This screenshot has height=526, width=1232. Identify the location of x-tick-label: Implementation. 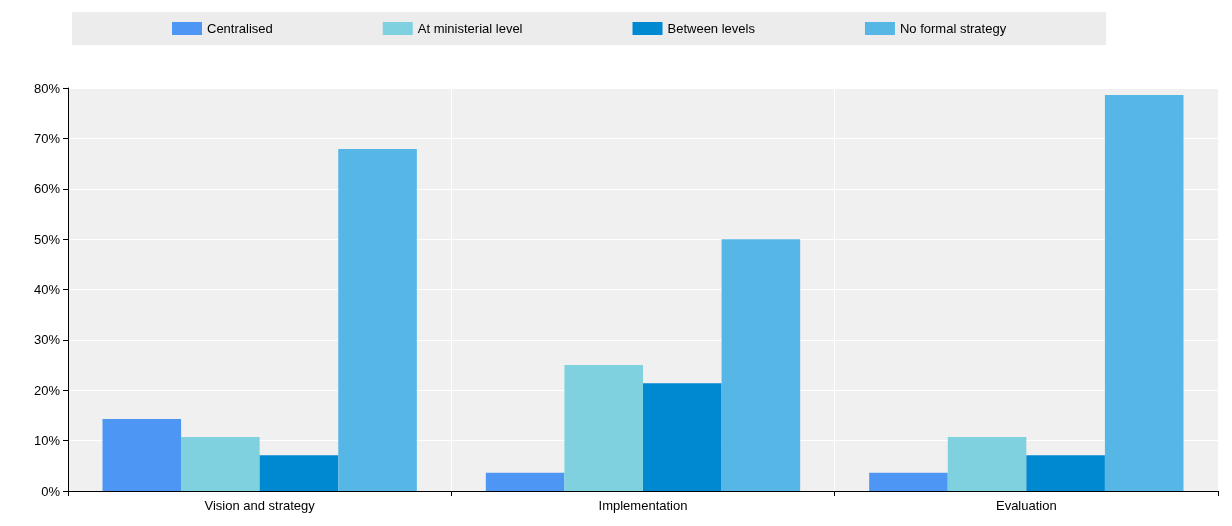
(643, 505).